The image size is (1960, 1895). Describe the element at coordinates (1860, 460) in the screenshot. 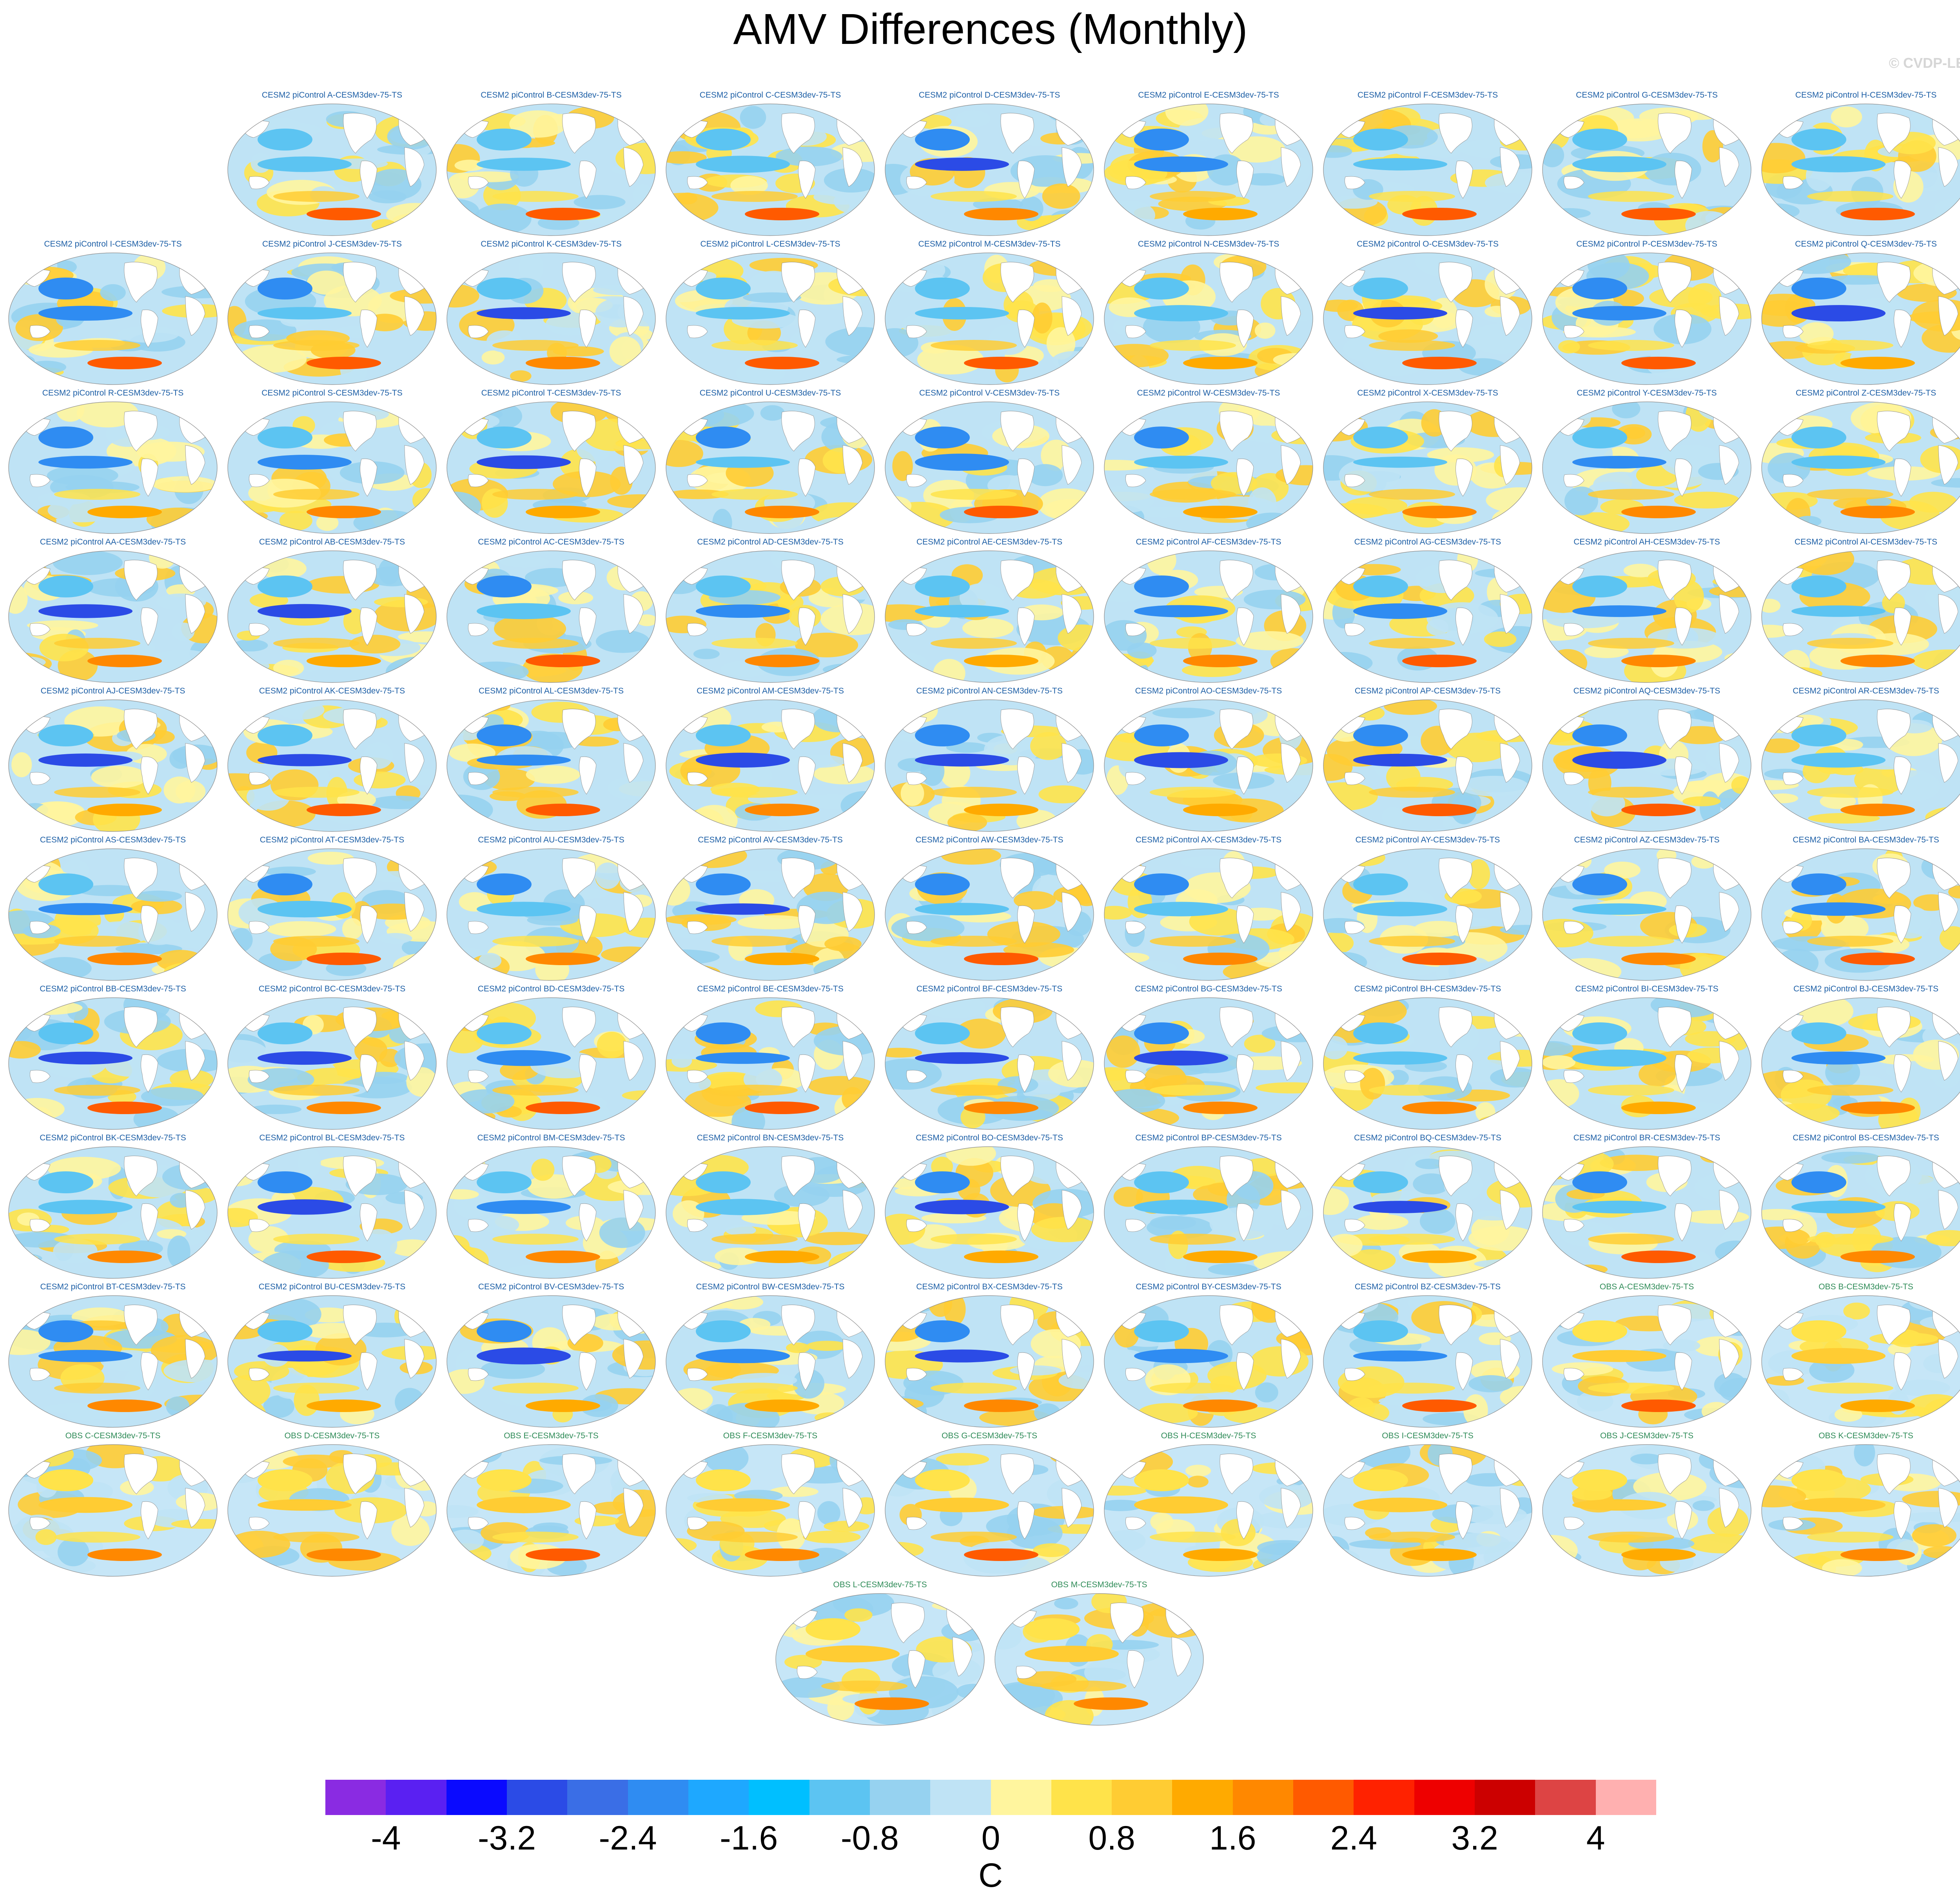

I see `map-panel: CESM2 piControl Z-CESM3dev-75-TS` at that location.